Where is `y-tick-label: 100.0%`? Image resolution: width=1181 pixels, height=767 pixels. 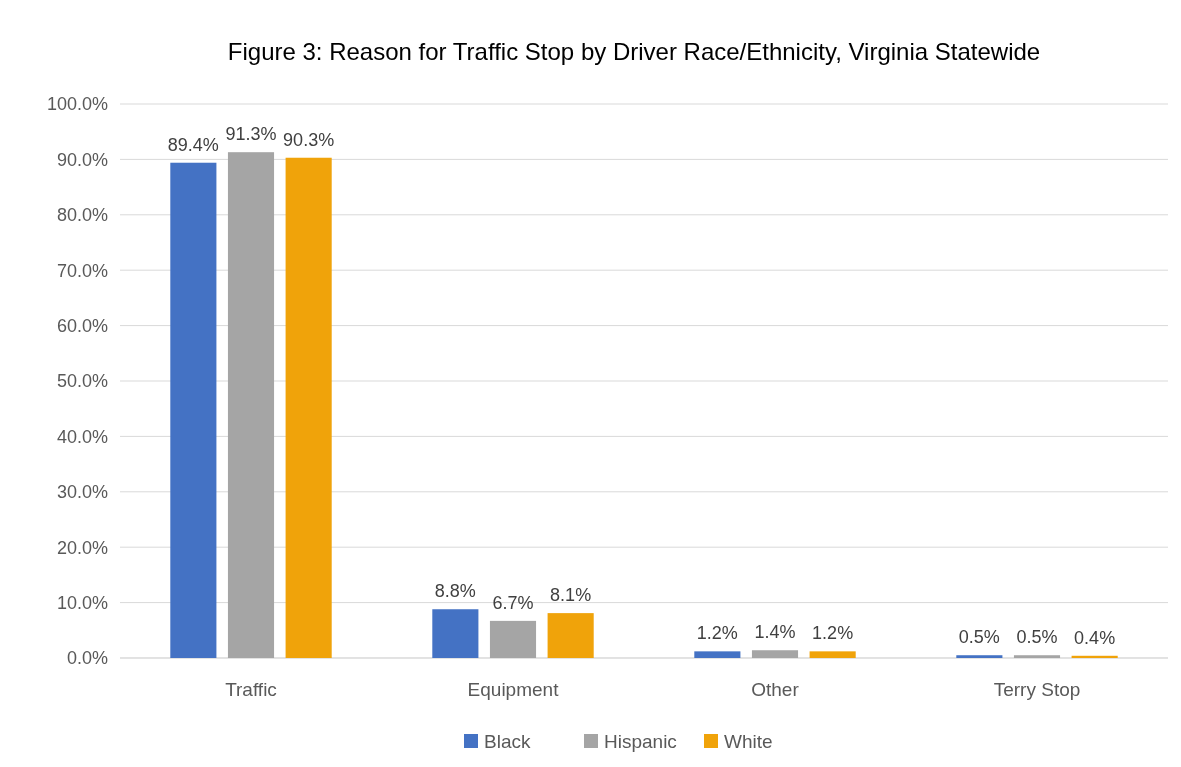 y-tick-label: 100.0% is located at coordinates (77, 104).